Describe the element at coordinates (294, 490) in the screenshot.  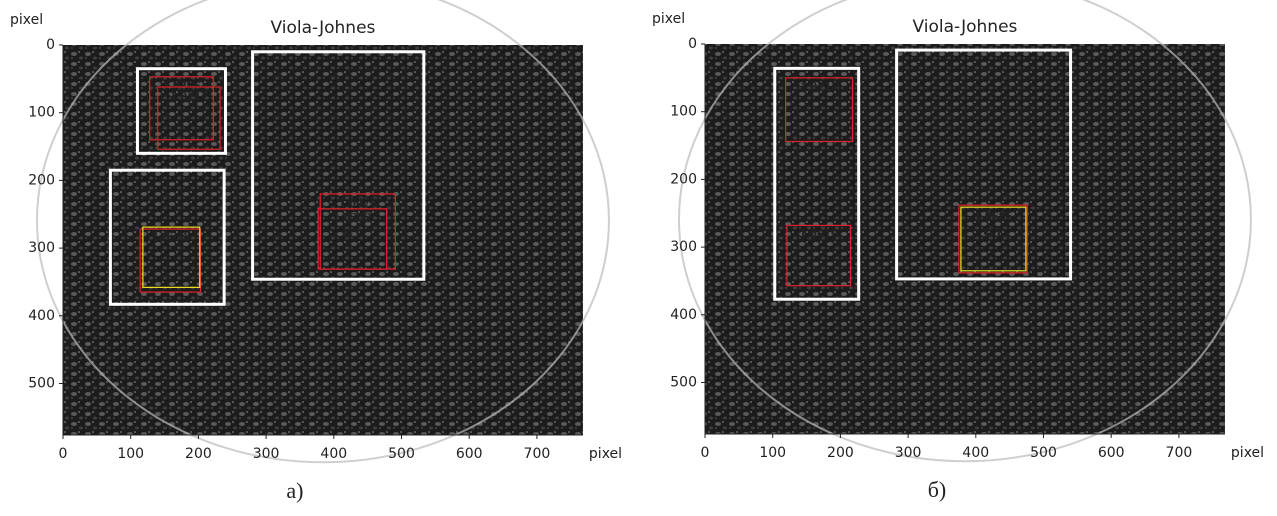
I see `caption: а)` at that location.